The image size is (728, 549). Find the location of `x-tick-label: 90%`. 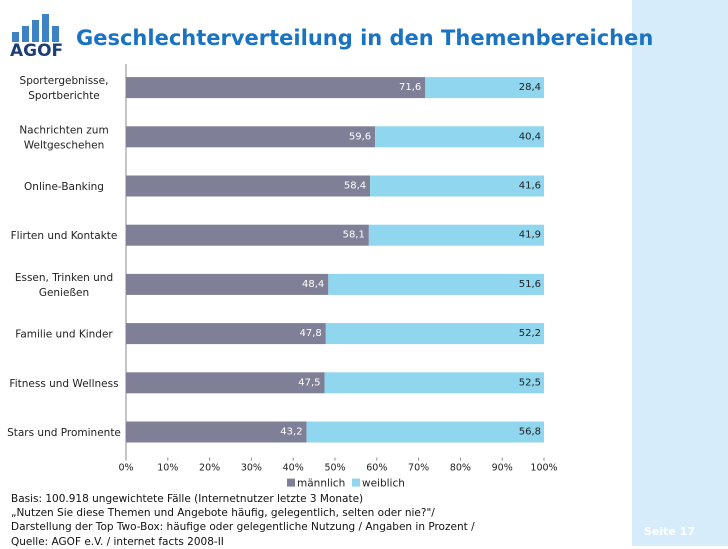

x-tick-label: 90% is located at coordinates (502, 468).